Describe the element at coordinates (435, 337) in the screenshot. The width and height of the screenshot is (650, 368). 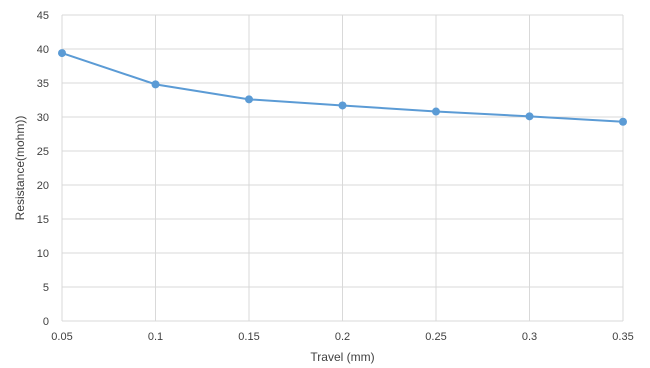
I see `x-tick-label: 0.25` at that location.